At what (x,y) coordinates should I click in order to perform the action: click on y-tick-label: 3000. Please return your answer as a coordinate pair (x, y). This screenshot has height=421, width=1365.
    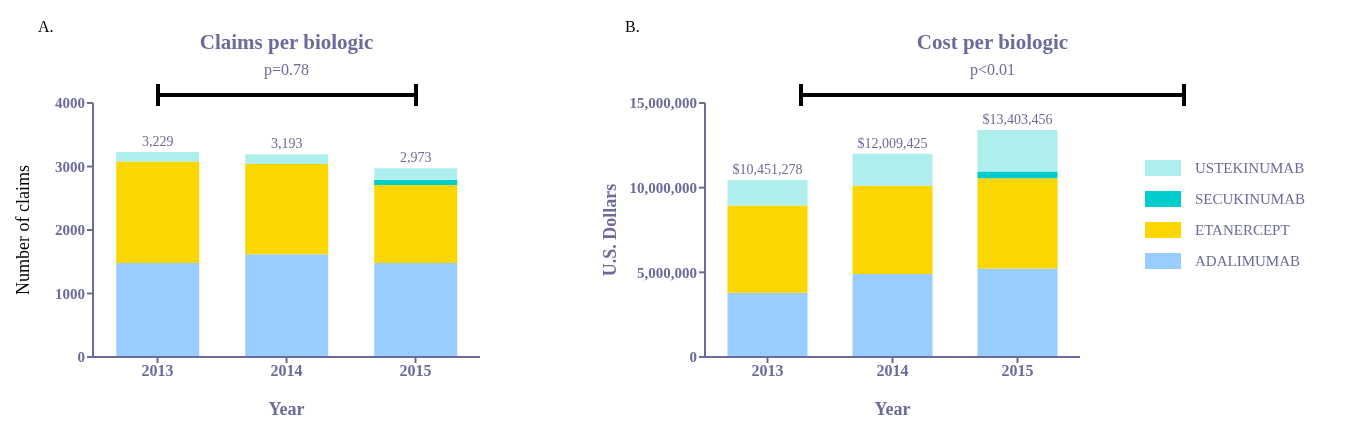
    Looking at the image, I should click on (70, 166).